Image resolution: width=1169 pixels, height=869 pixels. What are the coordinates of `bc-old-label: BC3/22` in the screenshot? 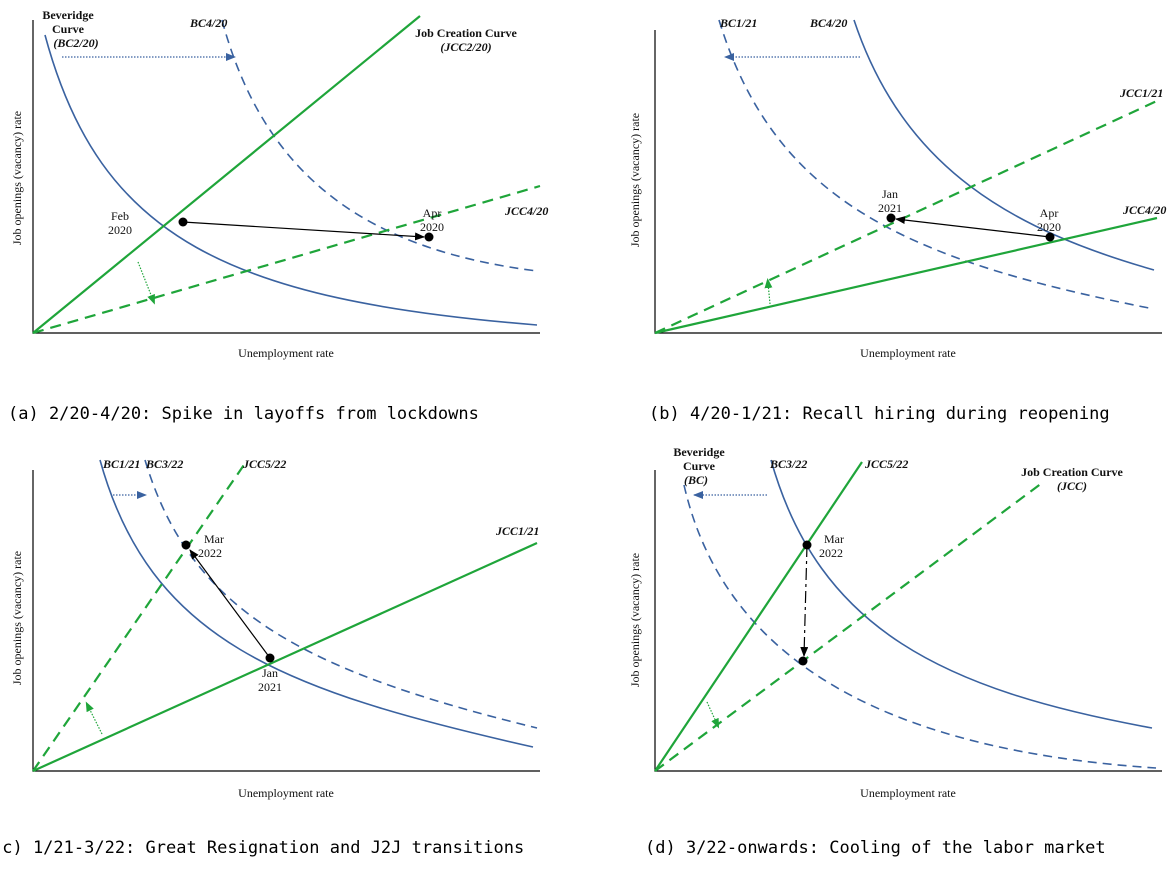 It's located at (788, 464).